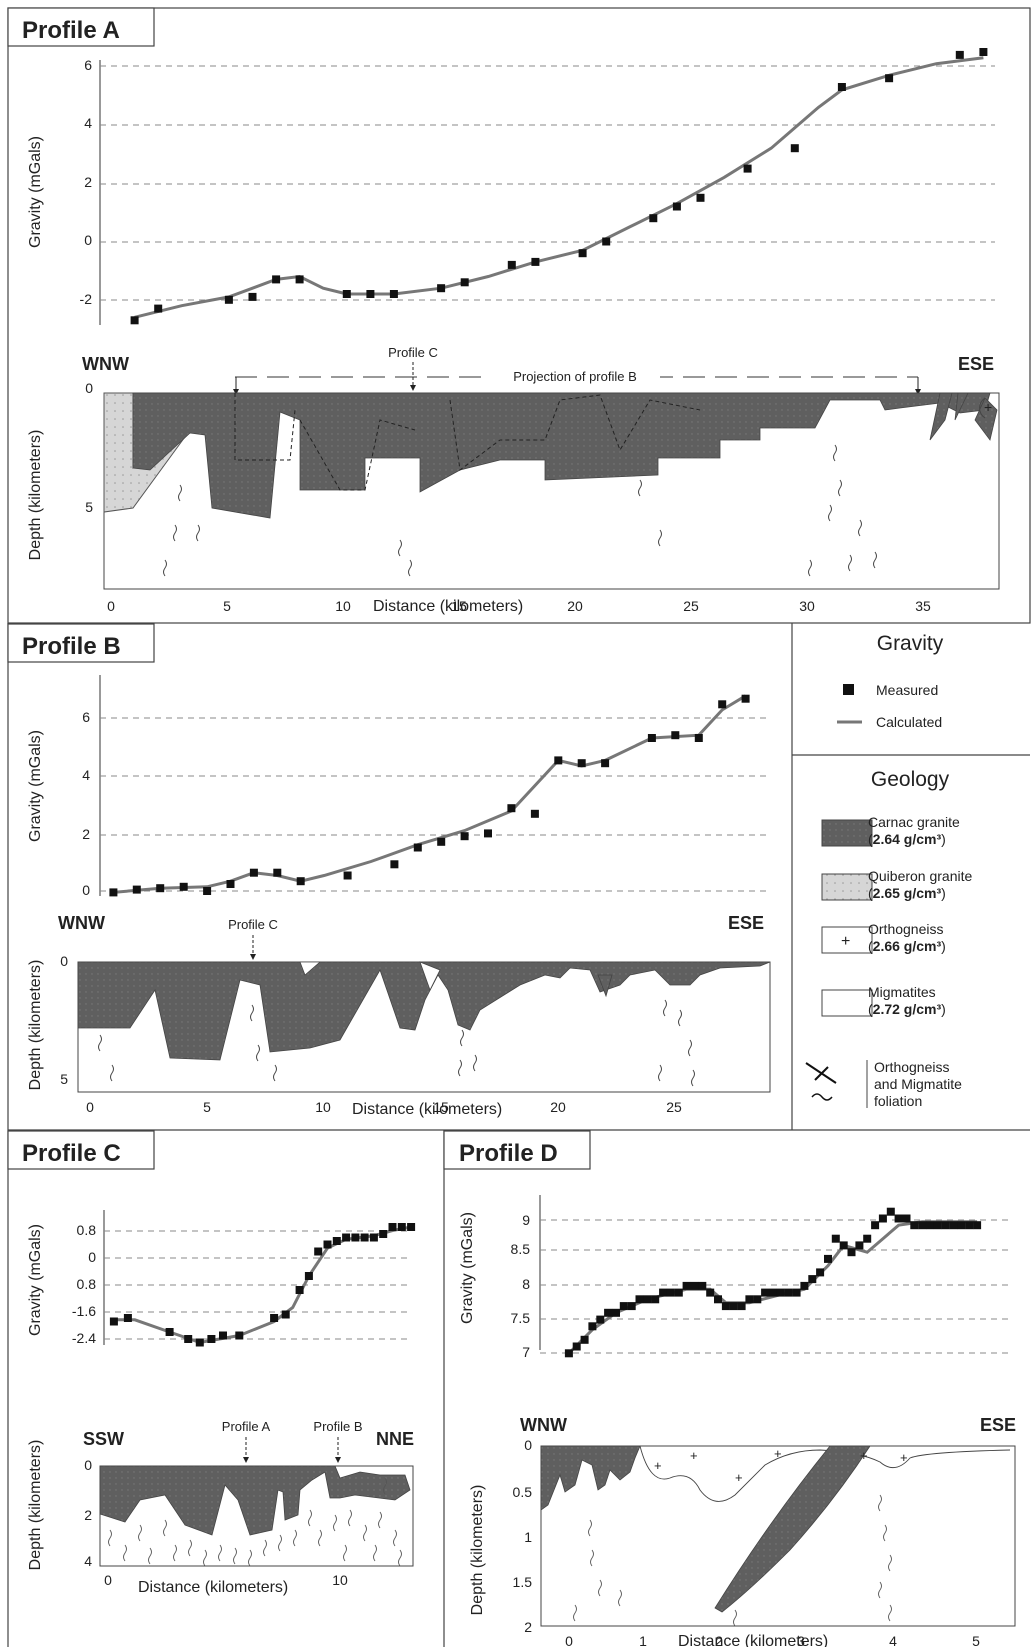 The image size is (1032, 1647). I want to click on carnac-granite-c, so click(255, 1500).